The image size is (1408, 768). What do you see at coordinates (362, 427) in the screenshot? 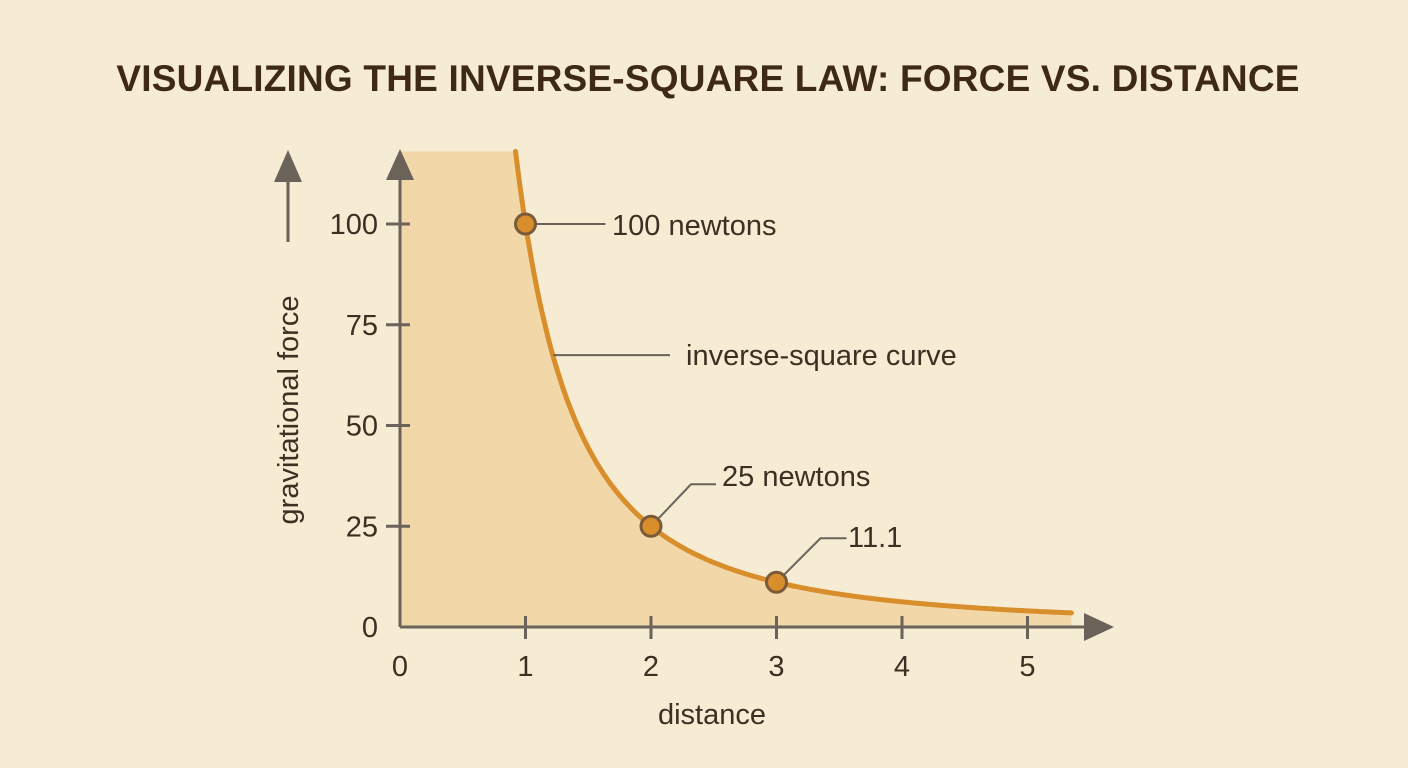
I see `y-tick-label: 50` at bounding box center [362, 427].